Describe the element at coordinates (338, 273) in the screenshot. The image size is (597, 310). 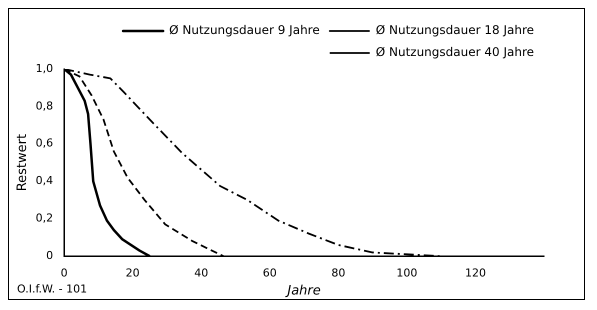
I see `x-tick-label: 80` at that location.